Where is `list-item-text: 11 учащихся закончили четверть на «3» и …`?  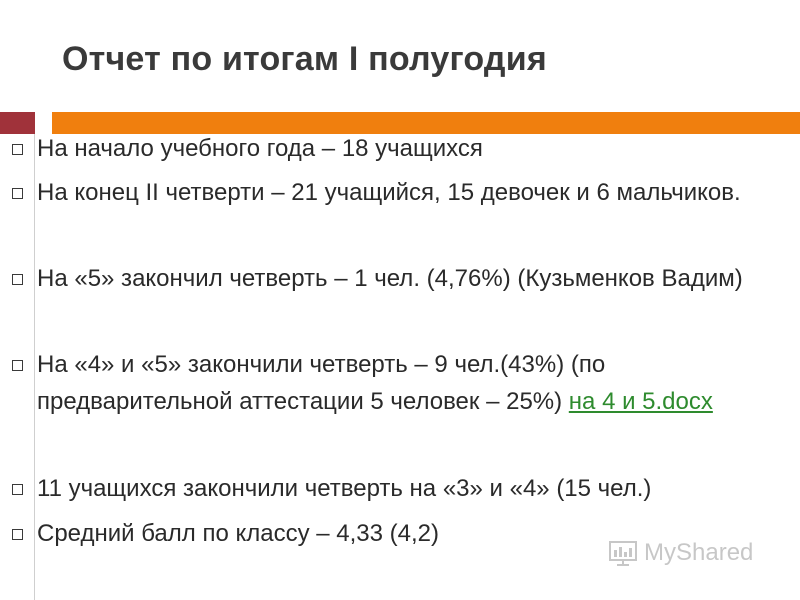 list-item-text: 11 учащихся закончили четверть на «3» и … is located at coordinates (344, 488).